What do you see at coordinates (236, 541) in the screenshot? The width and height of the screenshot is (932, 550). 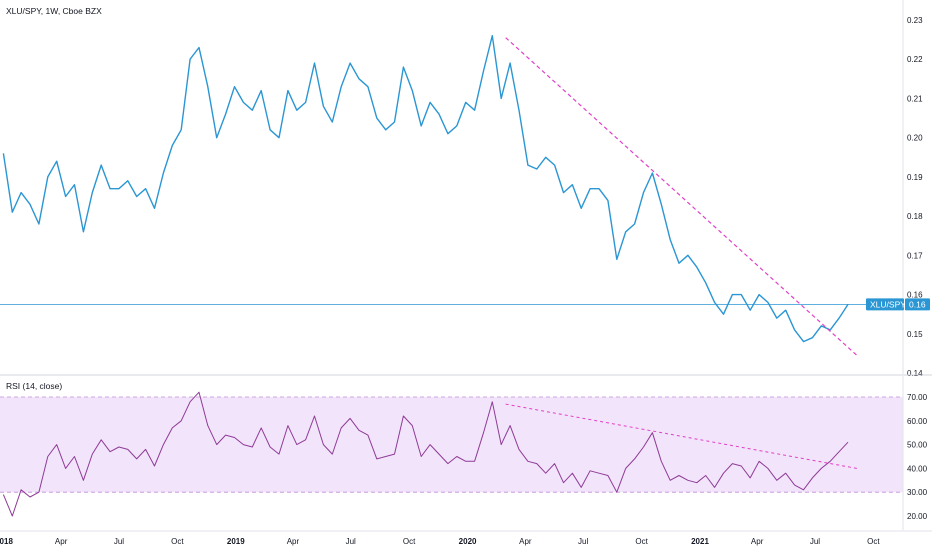 I see `x-tick: 2019` at bounding box center [236, 541].